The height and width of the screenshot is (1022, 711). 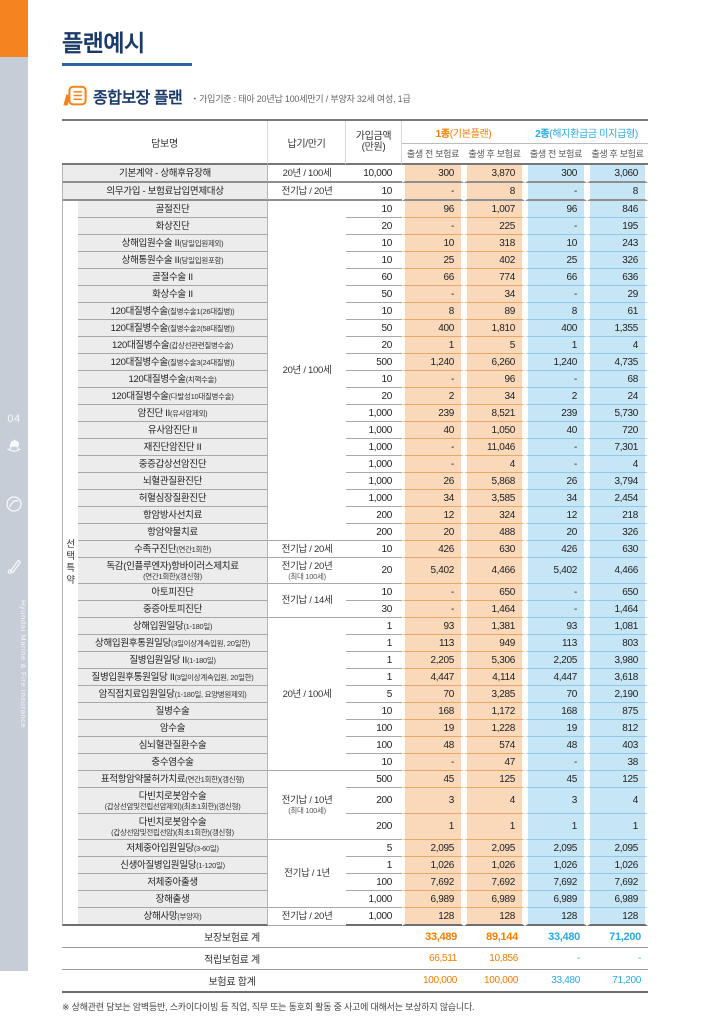 I want to click on coverage-name: 120대질병수술(다발성10대질병수술), so click(x=173, y=396).